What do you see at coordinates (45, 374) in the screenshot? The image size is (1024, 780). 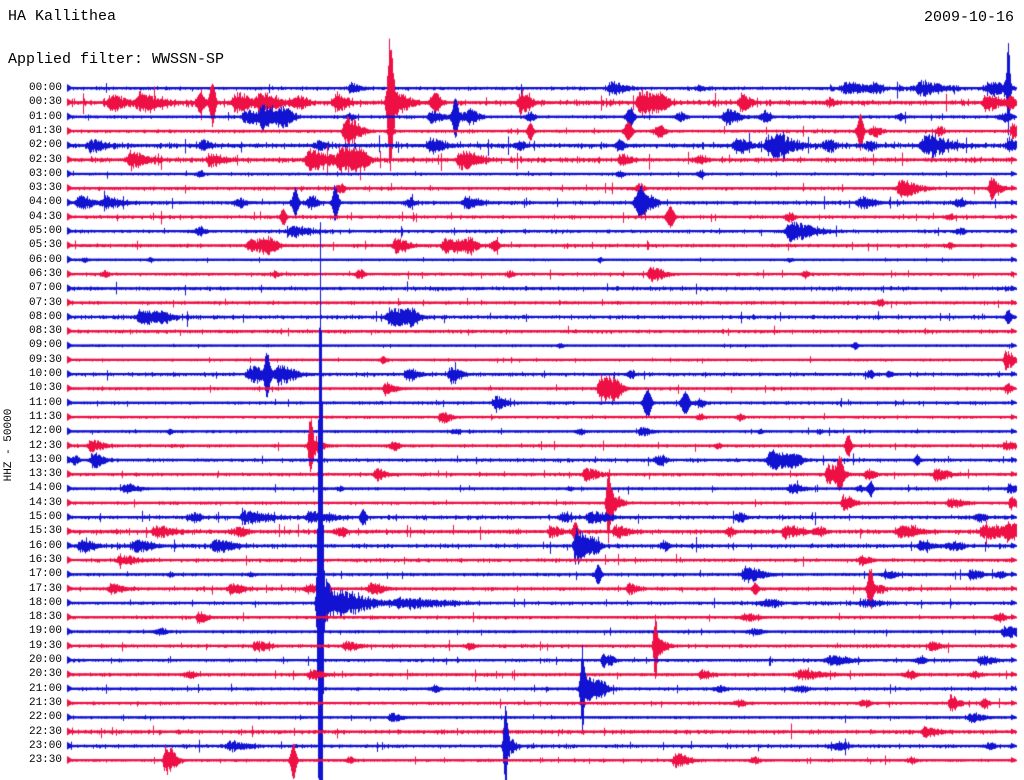 I see `time-label: 10:00` at bounding box center [45, 374].